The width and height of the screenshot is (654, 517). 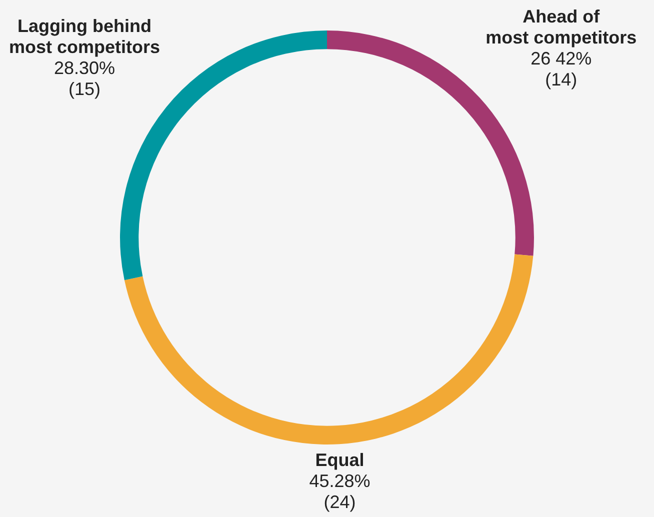 I want to click on data-label: 26 42% (14), so click(x=561, y=69).